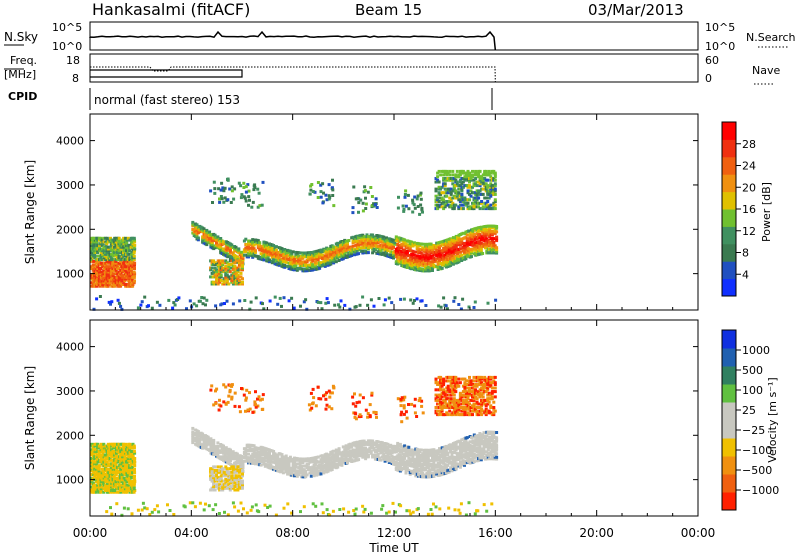 This screenshot has width=800, height=554. What do you see at coordinates (21, 37) in the screenshot?
I see `nsky-label: N.Sky` at bounding box center [21, 37].